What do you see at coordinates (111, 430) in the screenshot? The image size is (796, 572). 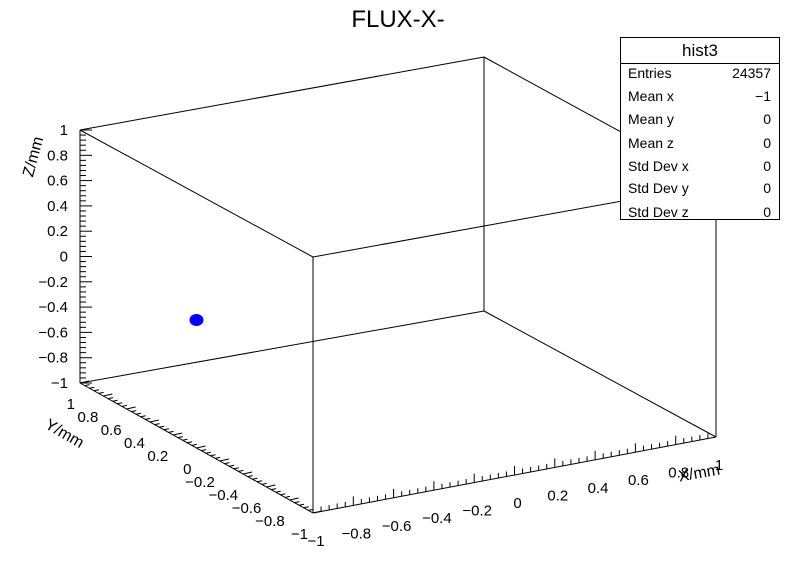 I see `y-tick-label: 0.6` at bounding box center [111, 430].